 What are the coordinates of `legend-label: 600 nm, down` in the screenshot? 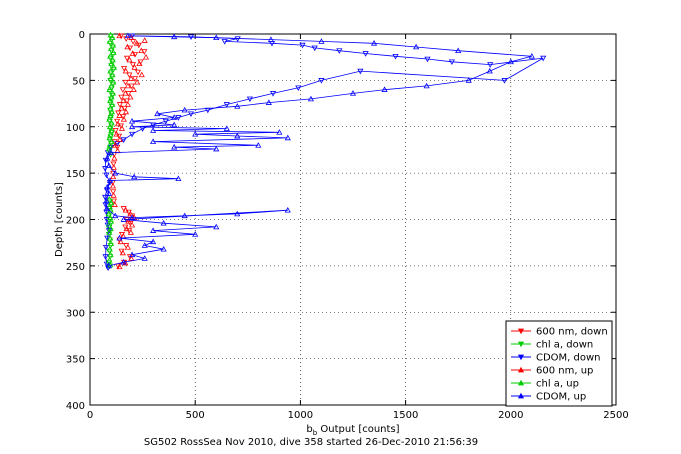 It's located at (572, 332).